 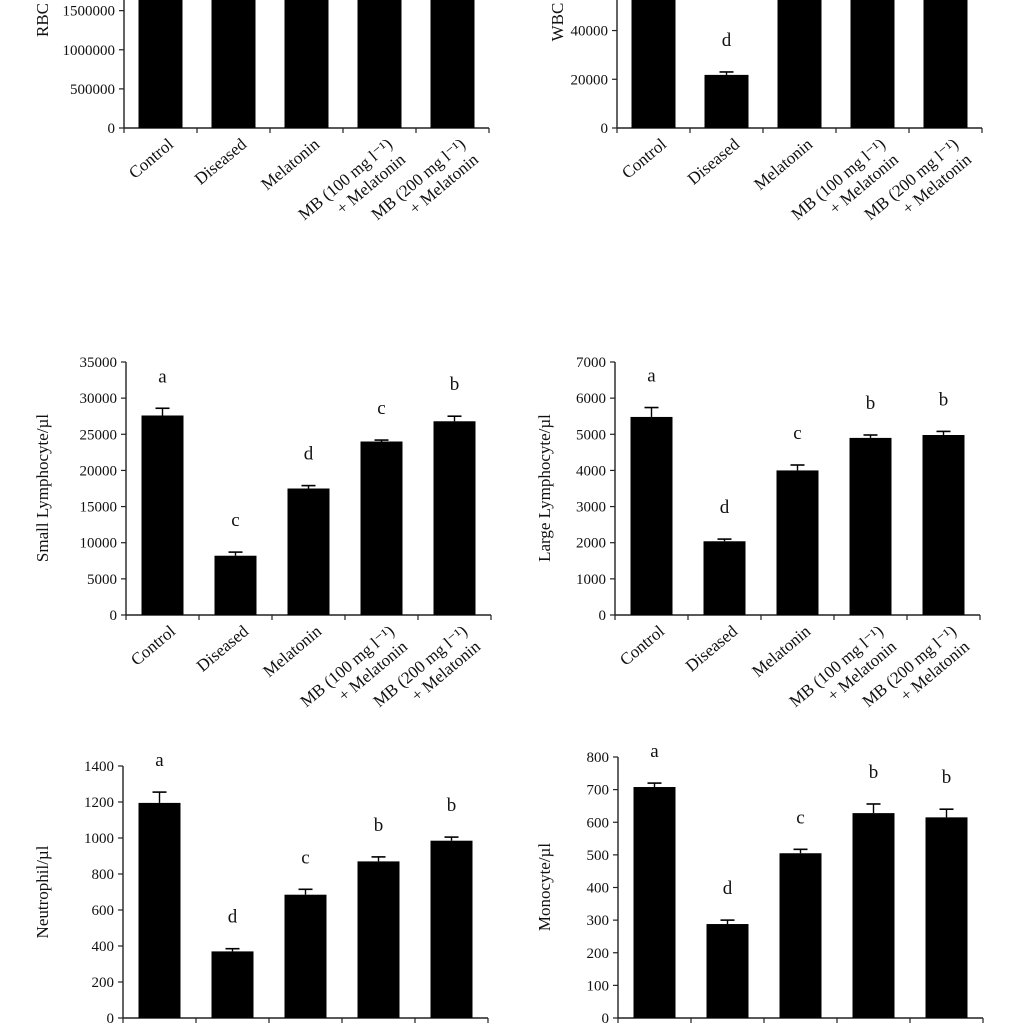 I want to click on y-axis-label: RBC, so click(x=42, y=20).